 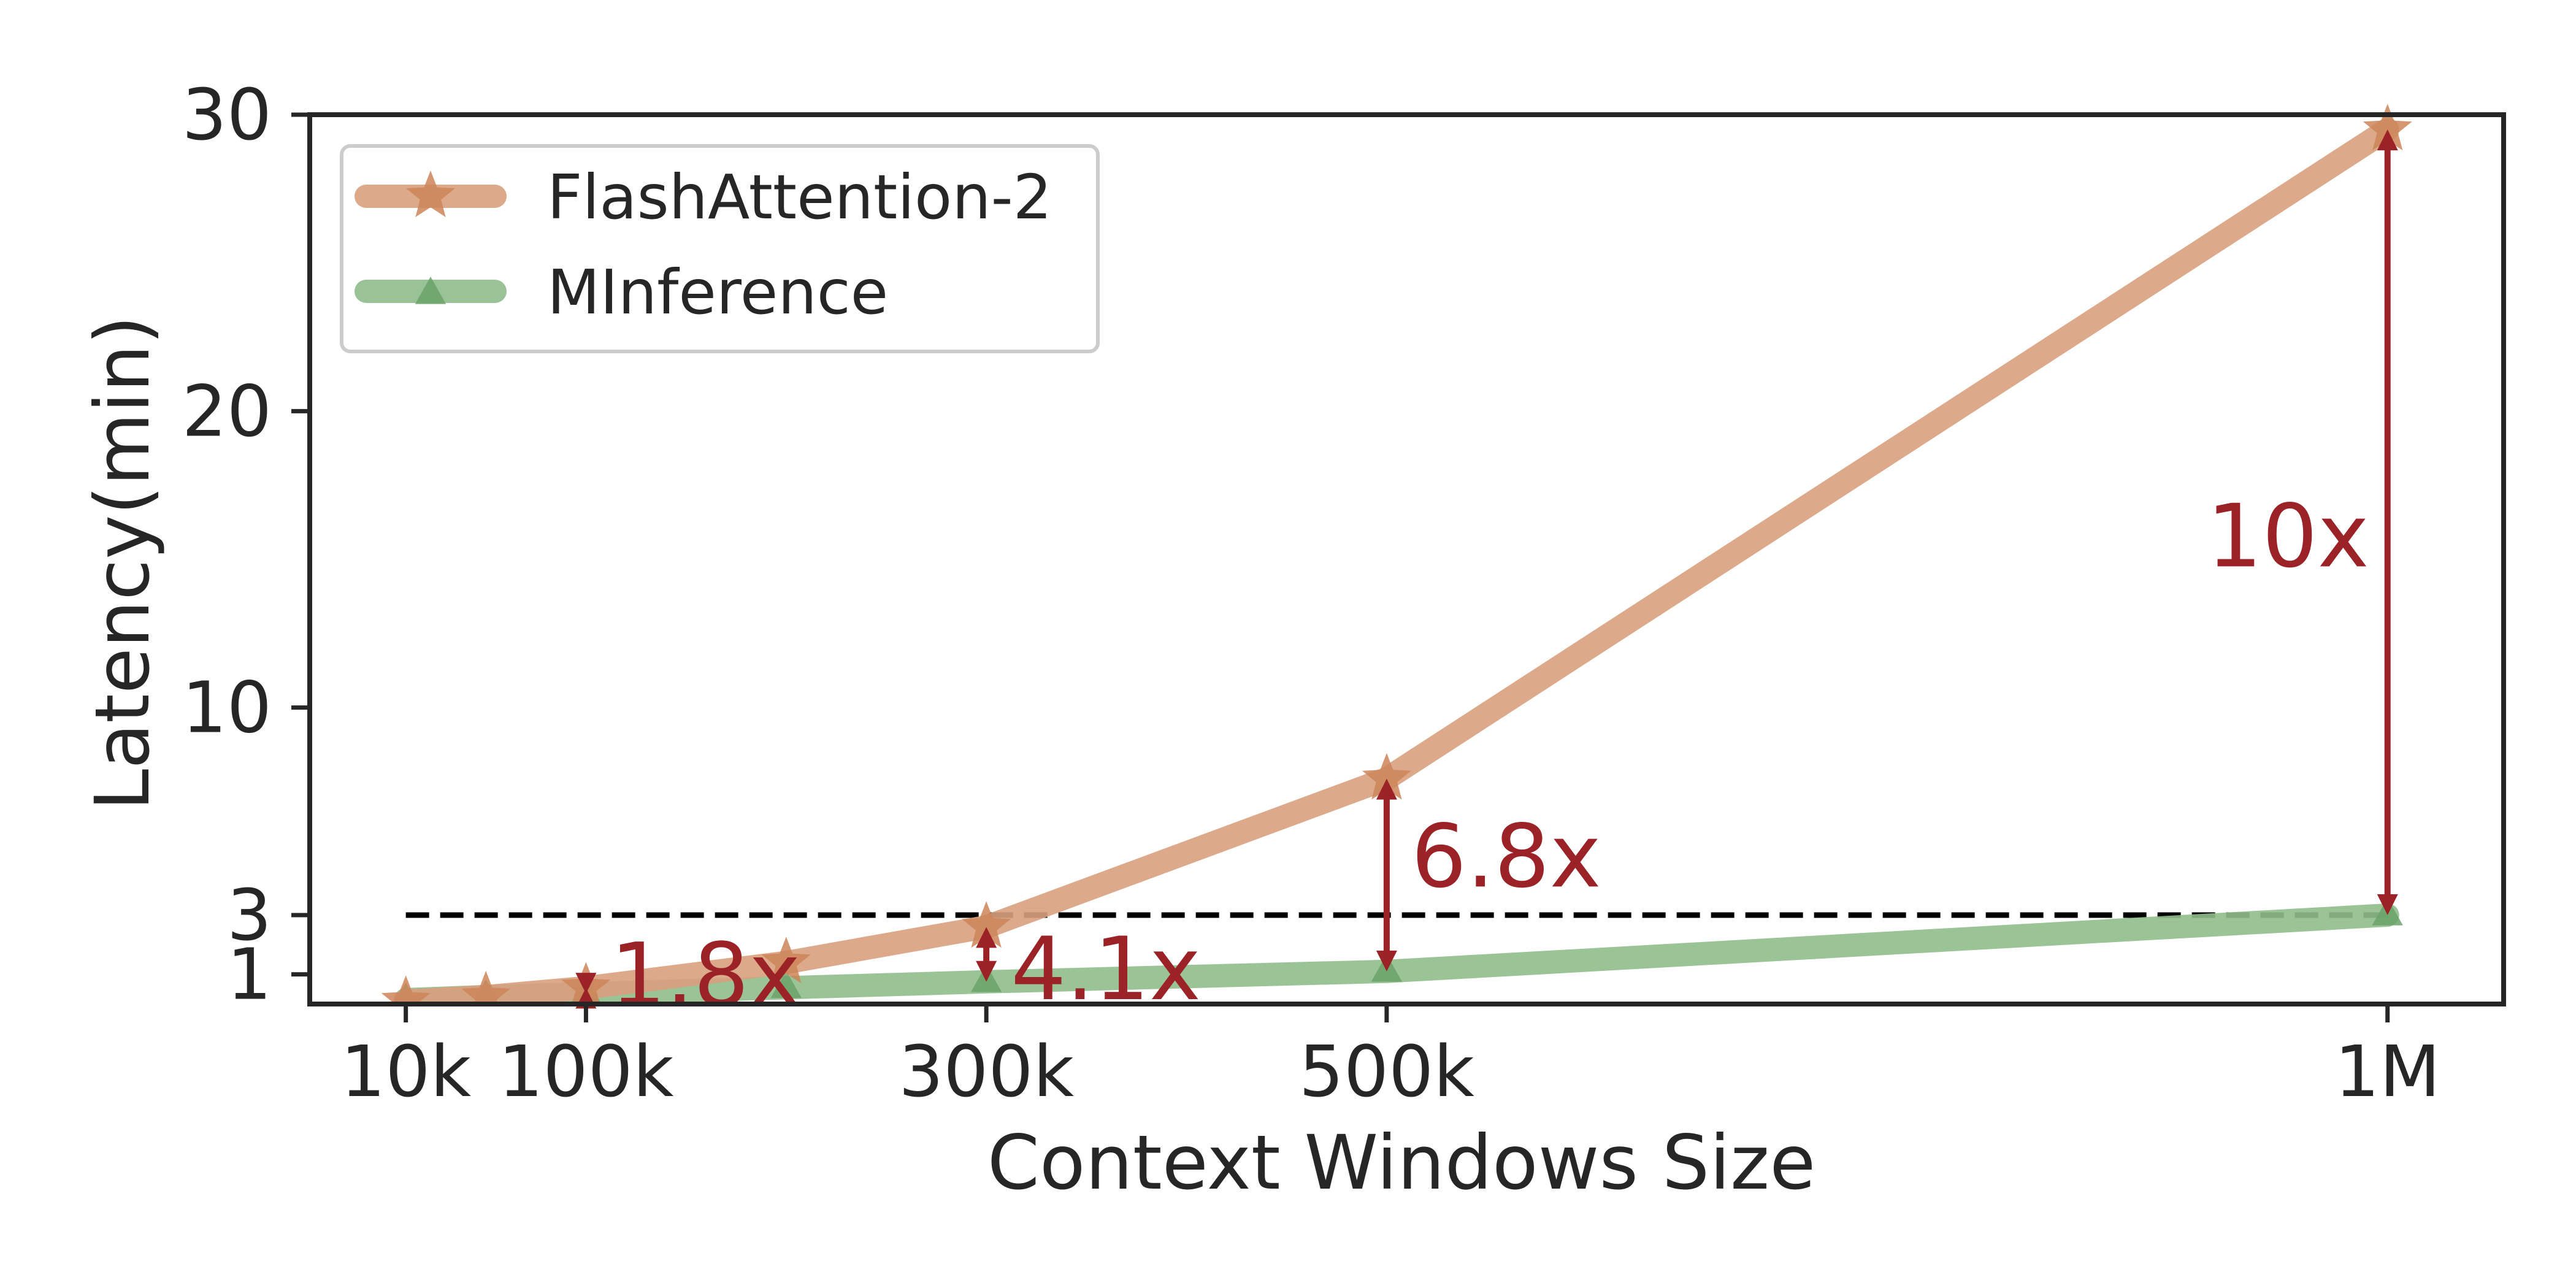 What do you see at coordinates (2387, 1072) in the screenshot?
I see `x-tick-label: 1M` at bounding box center [2387, 1072].